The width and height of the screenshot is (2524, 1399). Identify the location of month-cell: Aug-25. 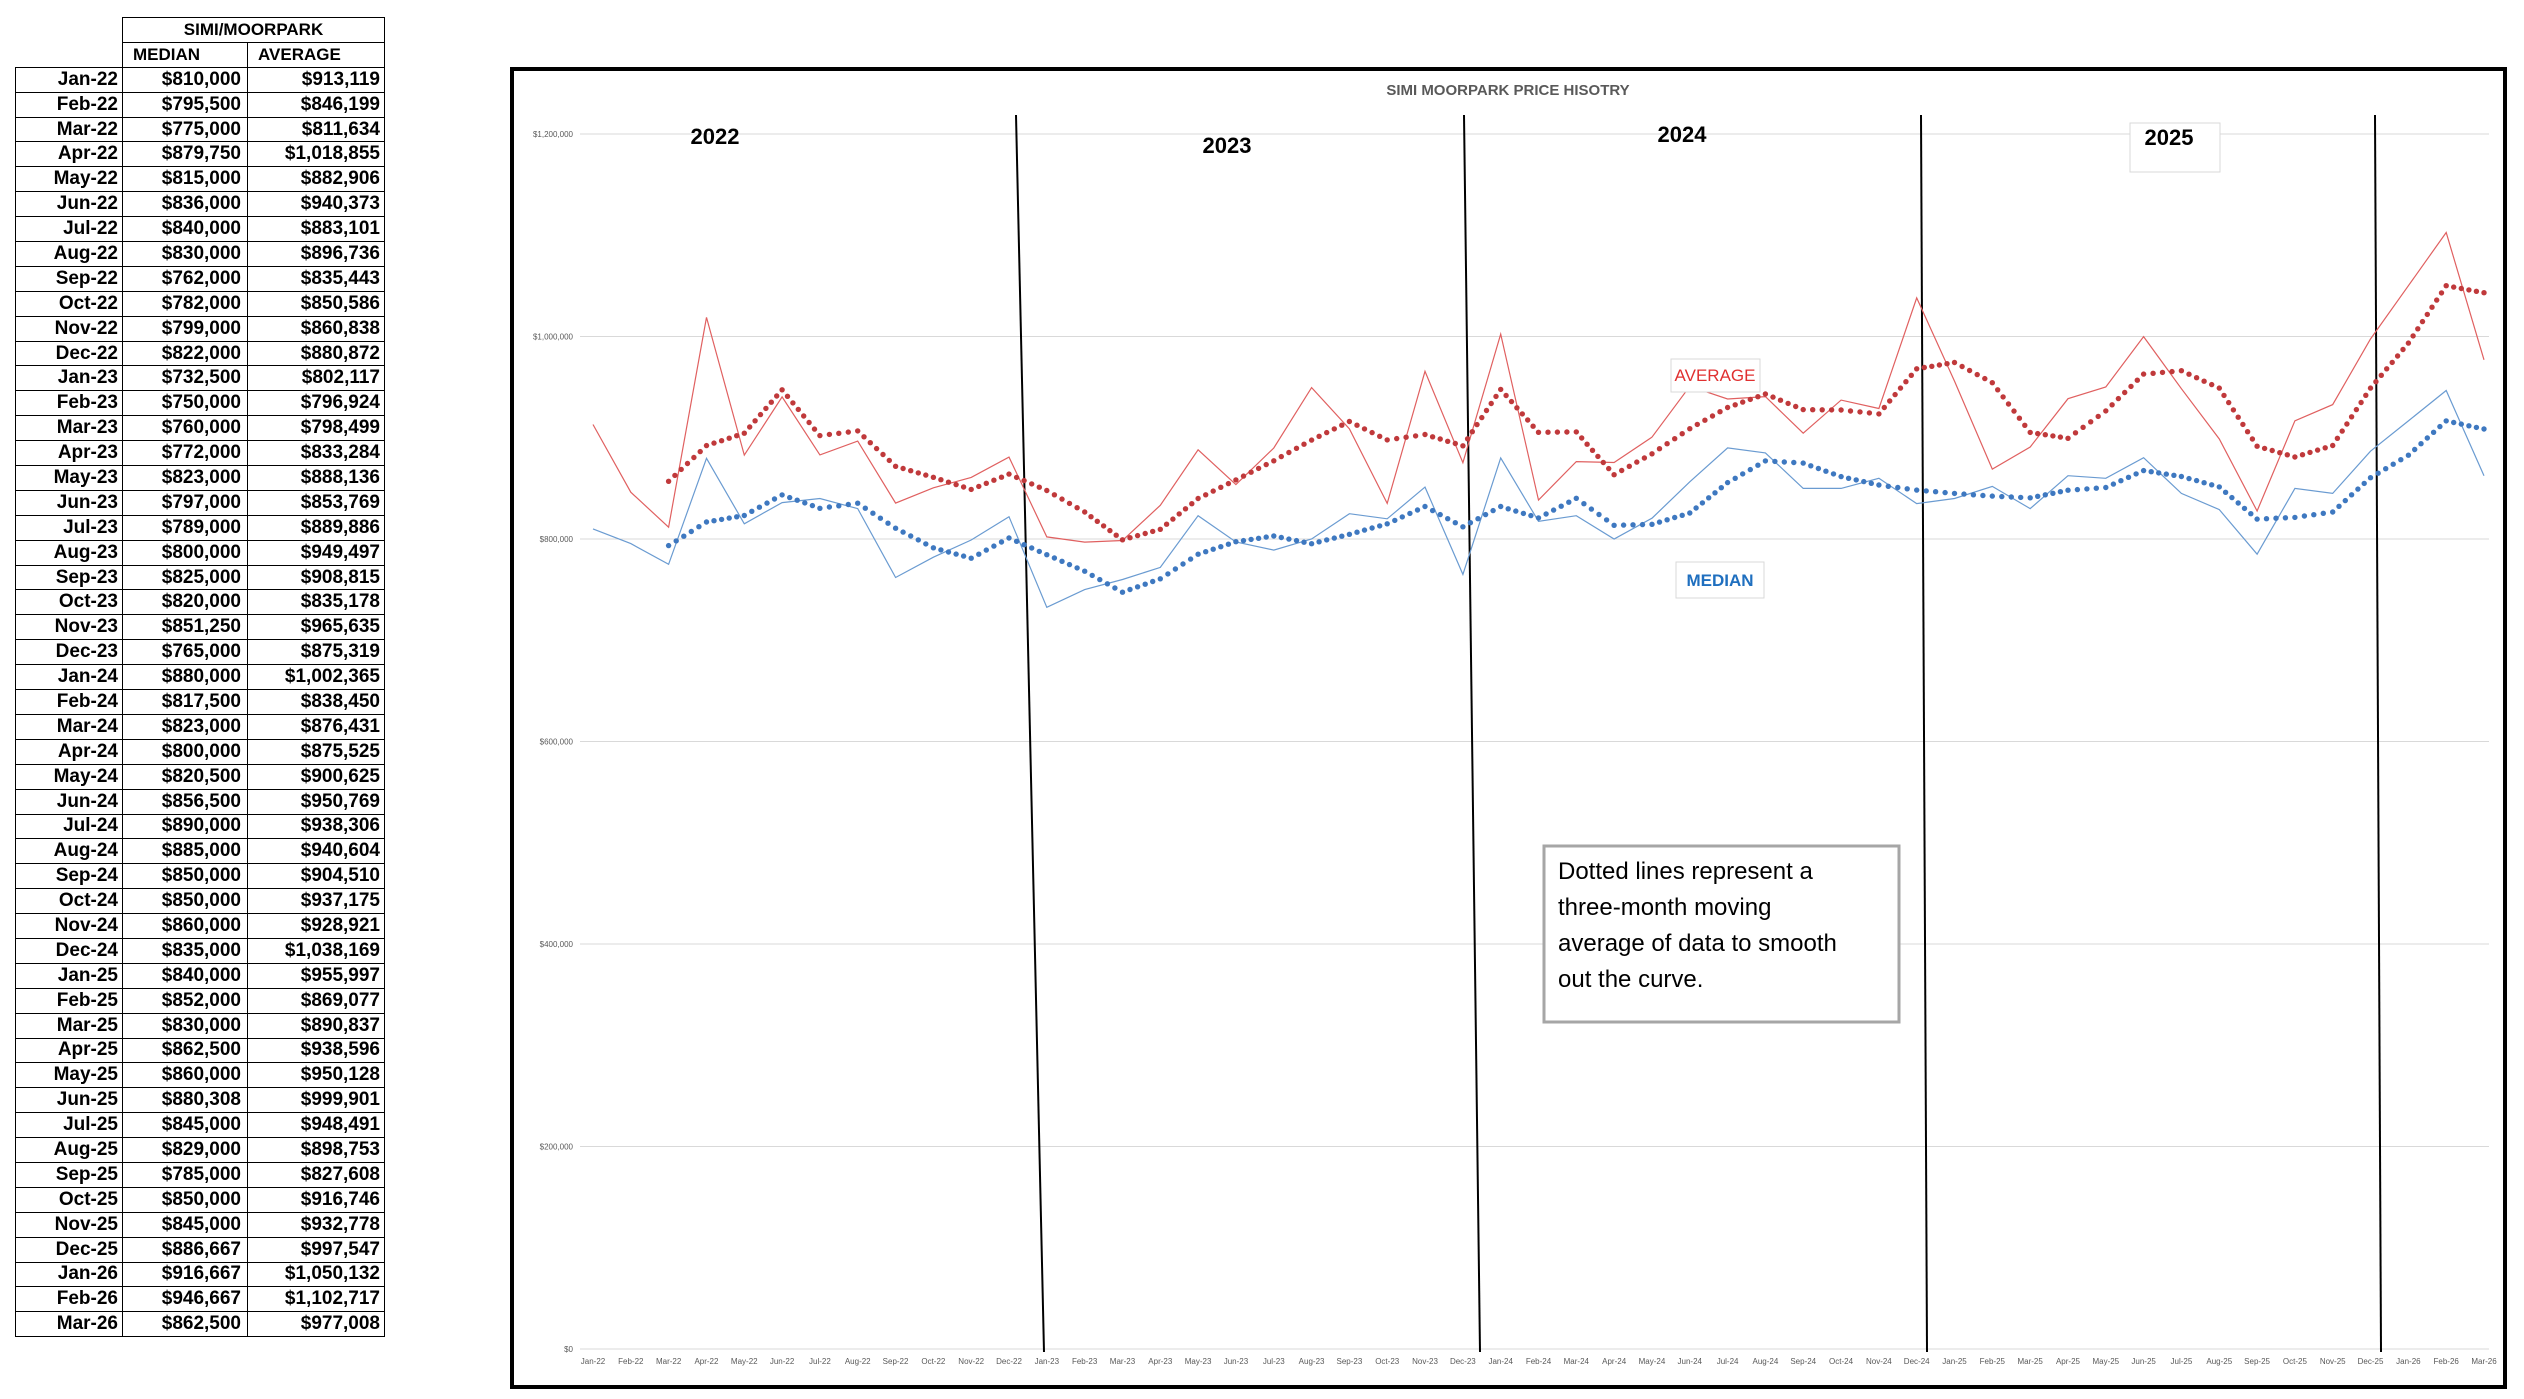
(69, 1150).